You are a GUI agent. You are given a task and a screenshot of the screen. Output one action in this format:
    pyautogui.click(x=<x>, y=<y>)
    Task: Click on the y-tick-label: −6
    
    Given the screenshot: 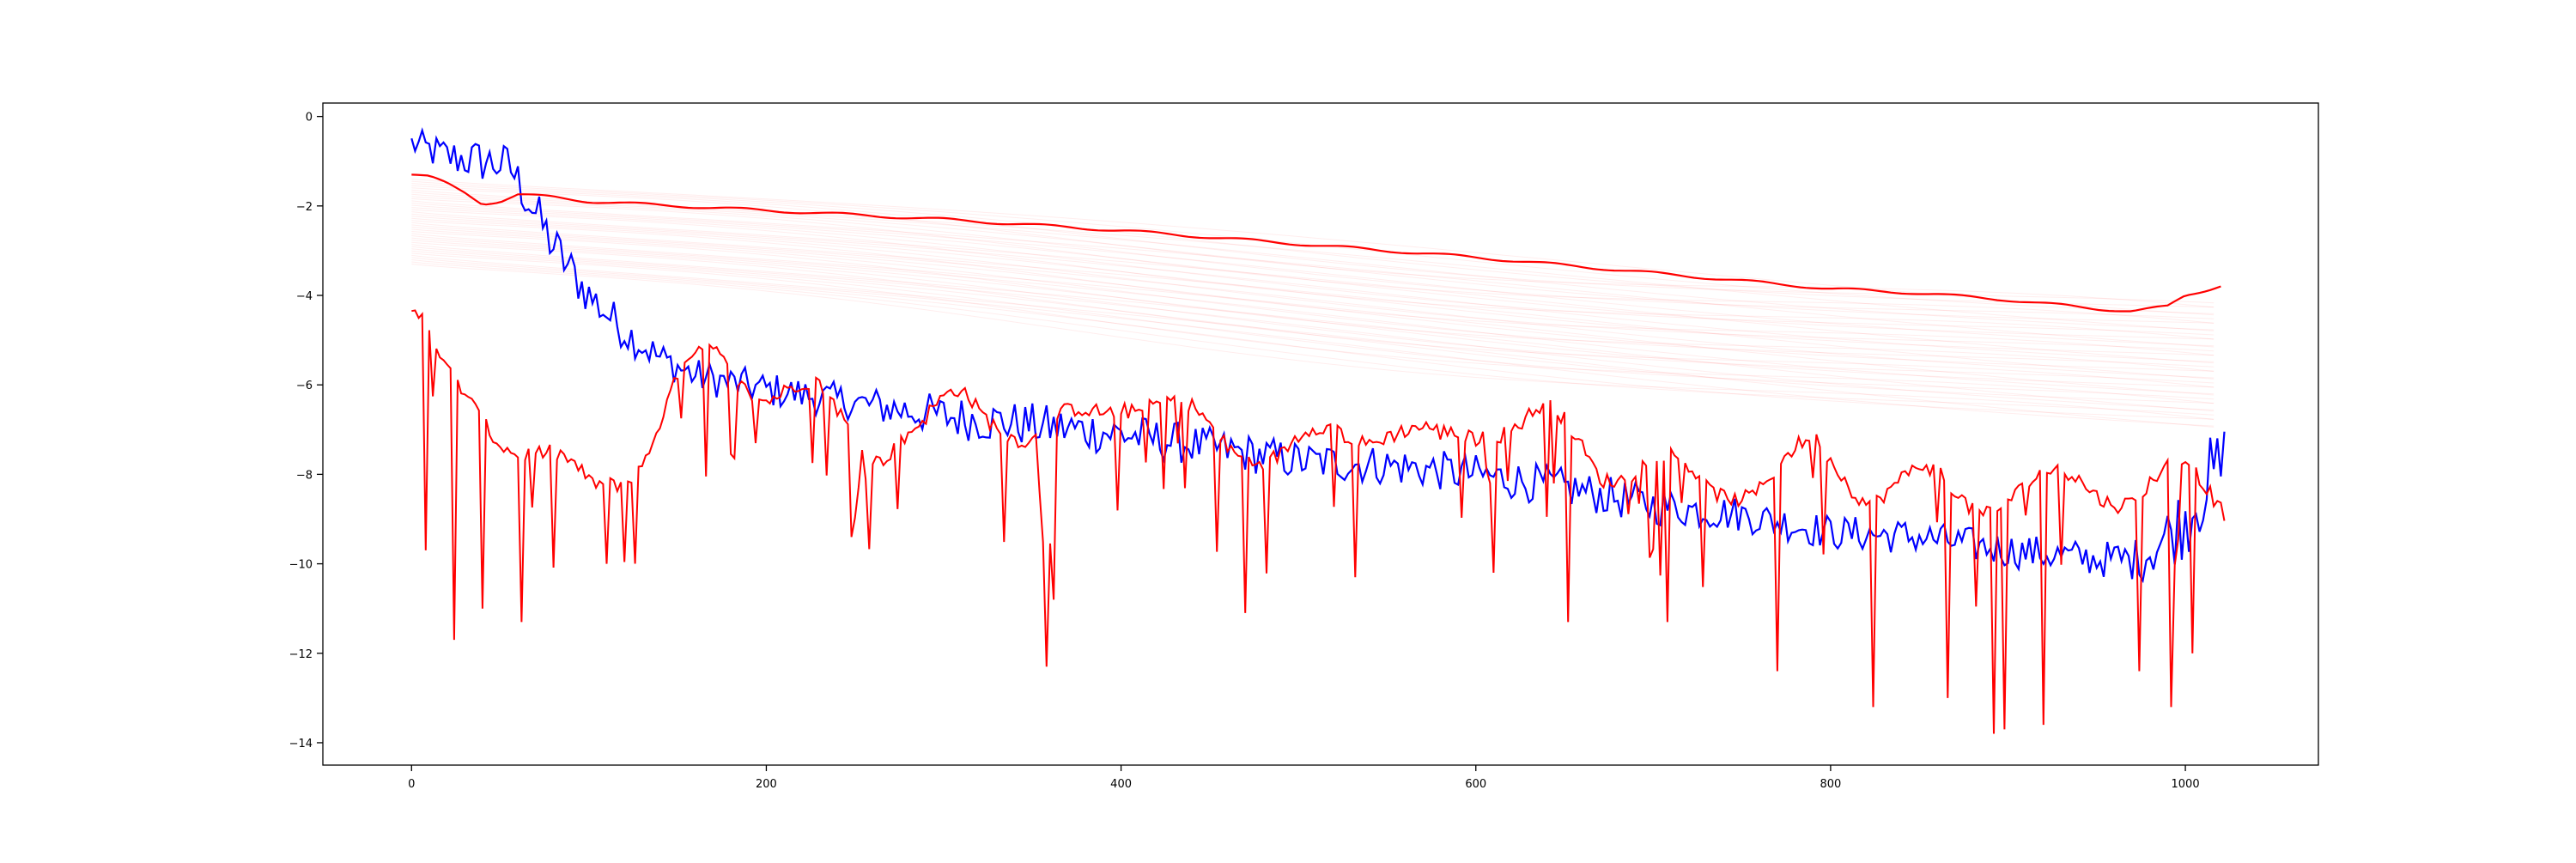 What is the action you would take?
    pyautogui.click(x=304, y=386)
    